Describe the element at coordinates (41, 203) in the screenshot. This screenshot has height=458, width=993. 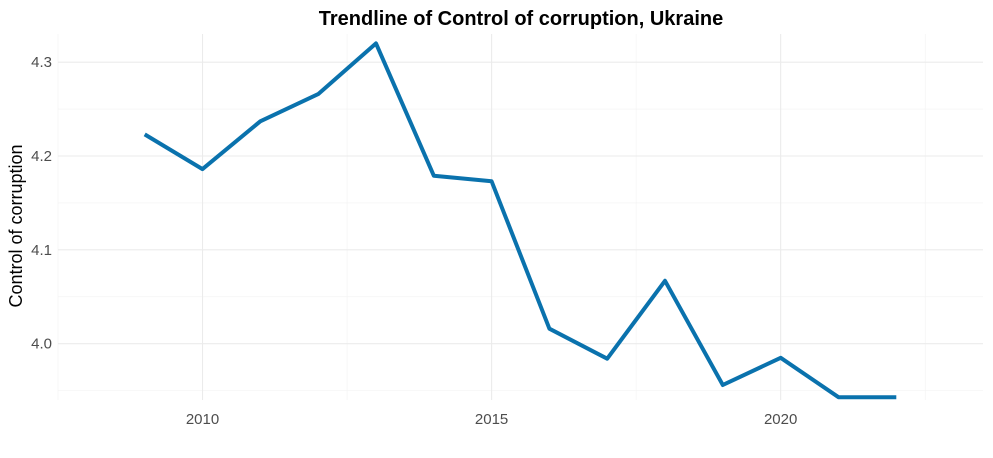
I see `y-axis-ticks: 4.0 4.1 4.2 4.3` at that location.